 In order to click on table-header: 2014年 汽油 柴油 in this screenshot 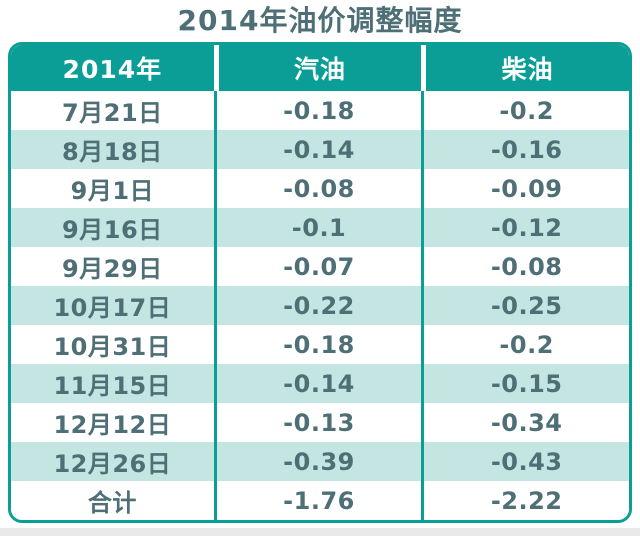, I will do `click(320, 68)`.